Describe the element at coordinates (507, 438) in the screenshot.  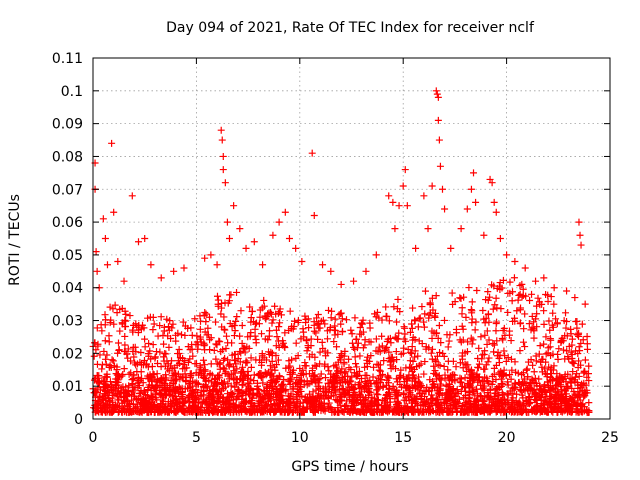
I see `x-tick-label: 20` at that location.